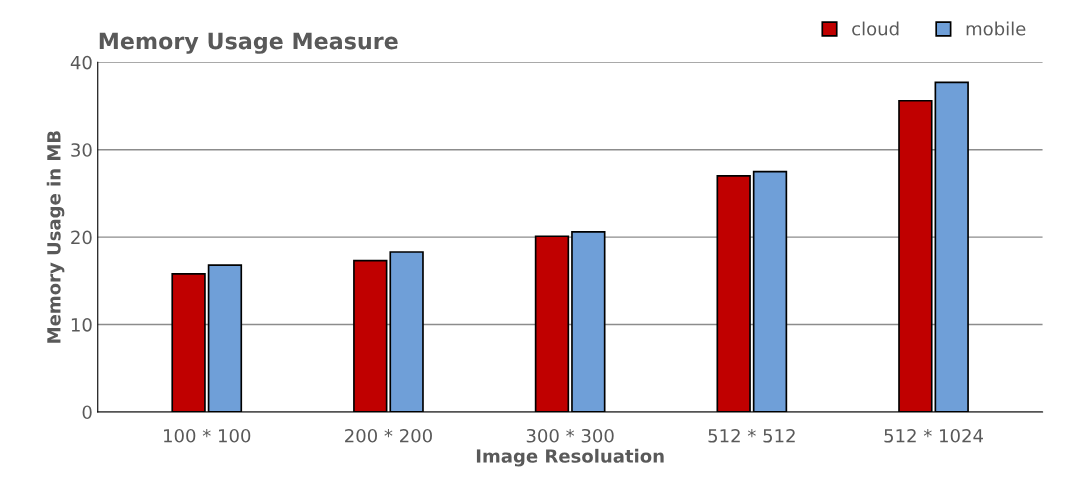  Describe the element at coordinates (570, 435) in the screenshot. I see `x-tick-label: 300 * 300` at that location.